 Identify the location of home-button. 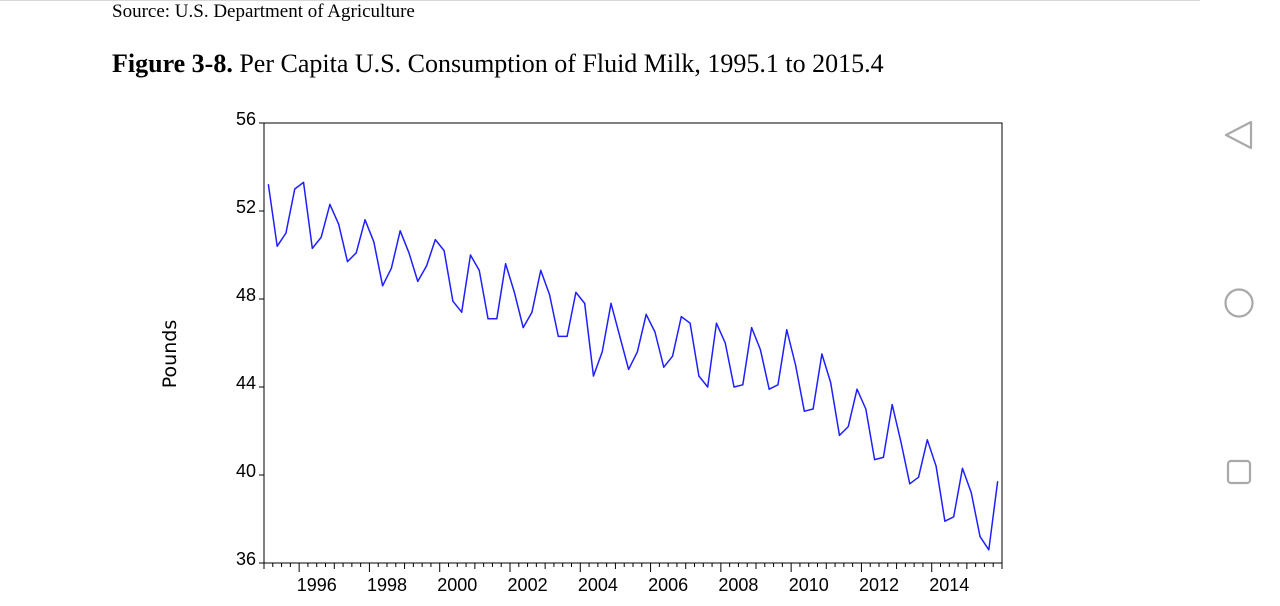
(1239, 303).